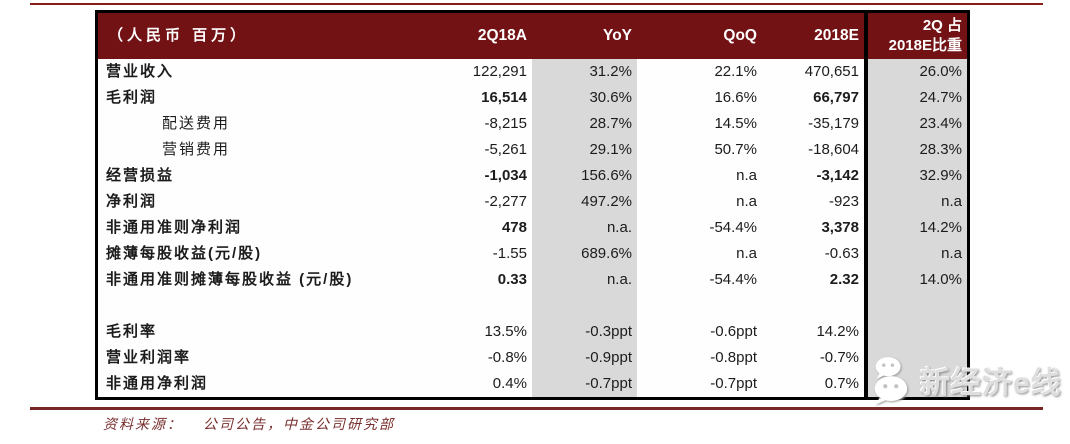 The width and height of the screenshot is (1070, 444). Describe the element at coordinates (584, 124) in the screenshot. I see `cell-value: 28.7%` at that location.